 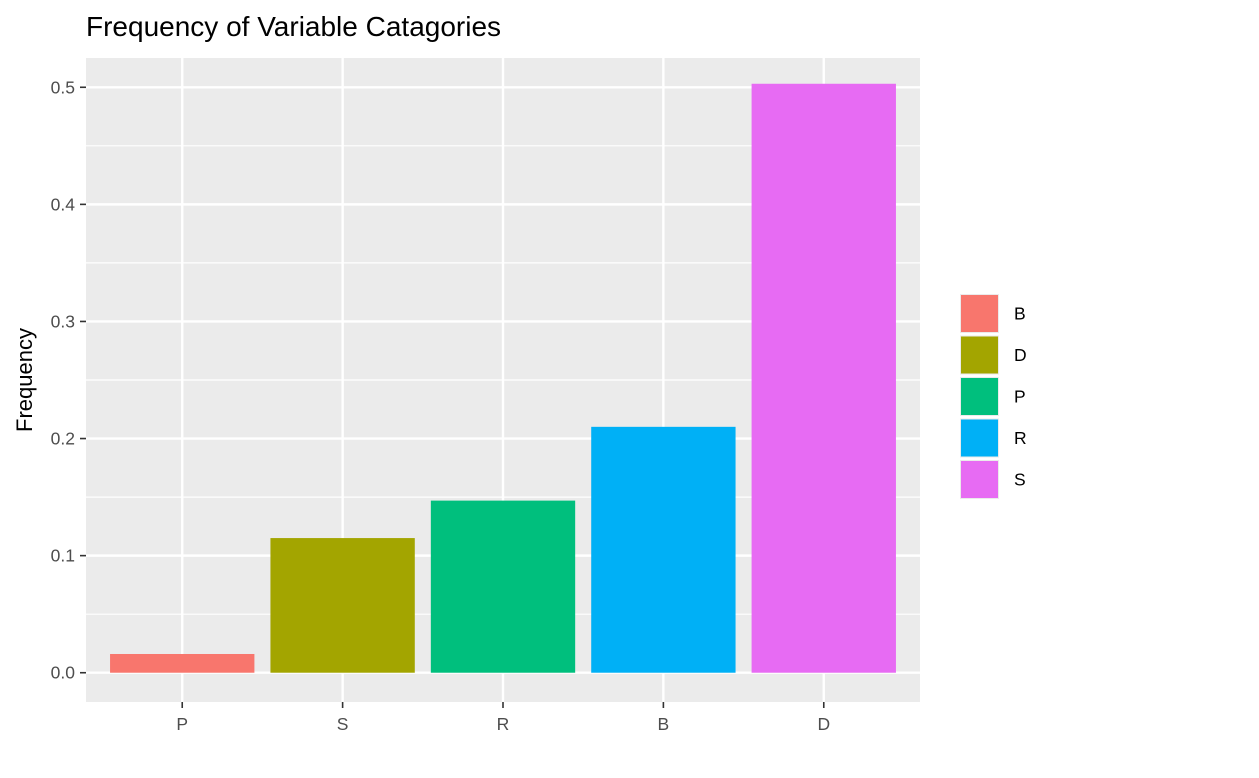 What do you see at coordinates (503, 724) in the screenshot?
I see `x-tick-label: R` at bounding box center [503, 724].